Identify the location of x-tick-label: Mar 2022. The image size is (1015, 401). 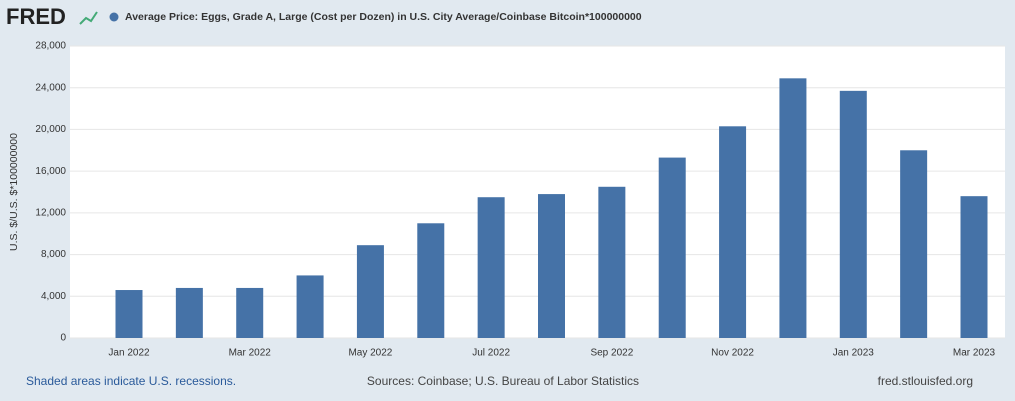
(250, 353).